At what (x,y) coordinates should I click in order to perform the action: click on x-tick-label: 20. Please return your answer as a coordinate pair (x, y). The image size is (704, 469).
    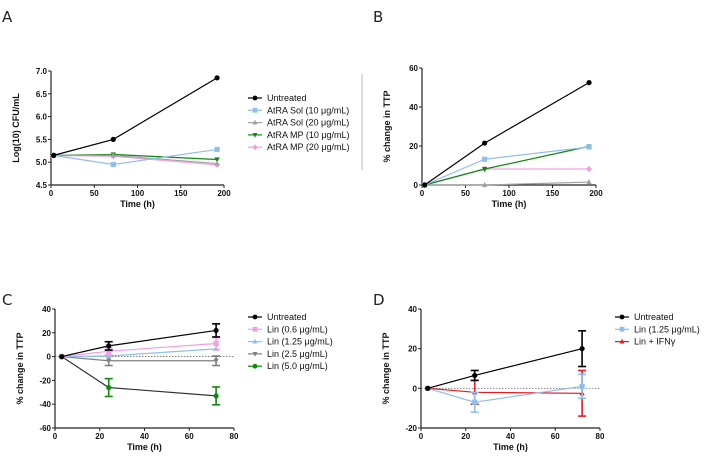
    Looking at the image, I should click on (99, 436).